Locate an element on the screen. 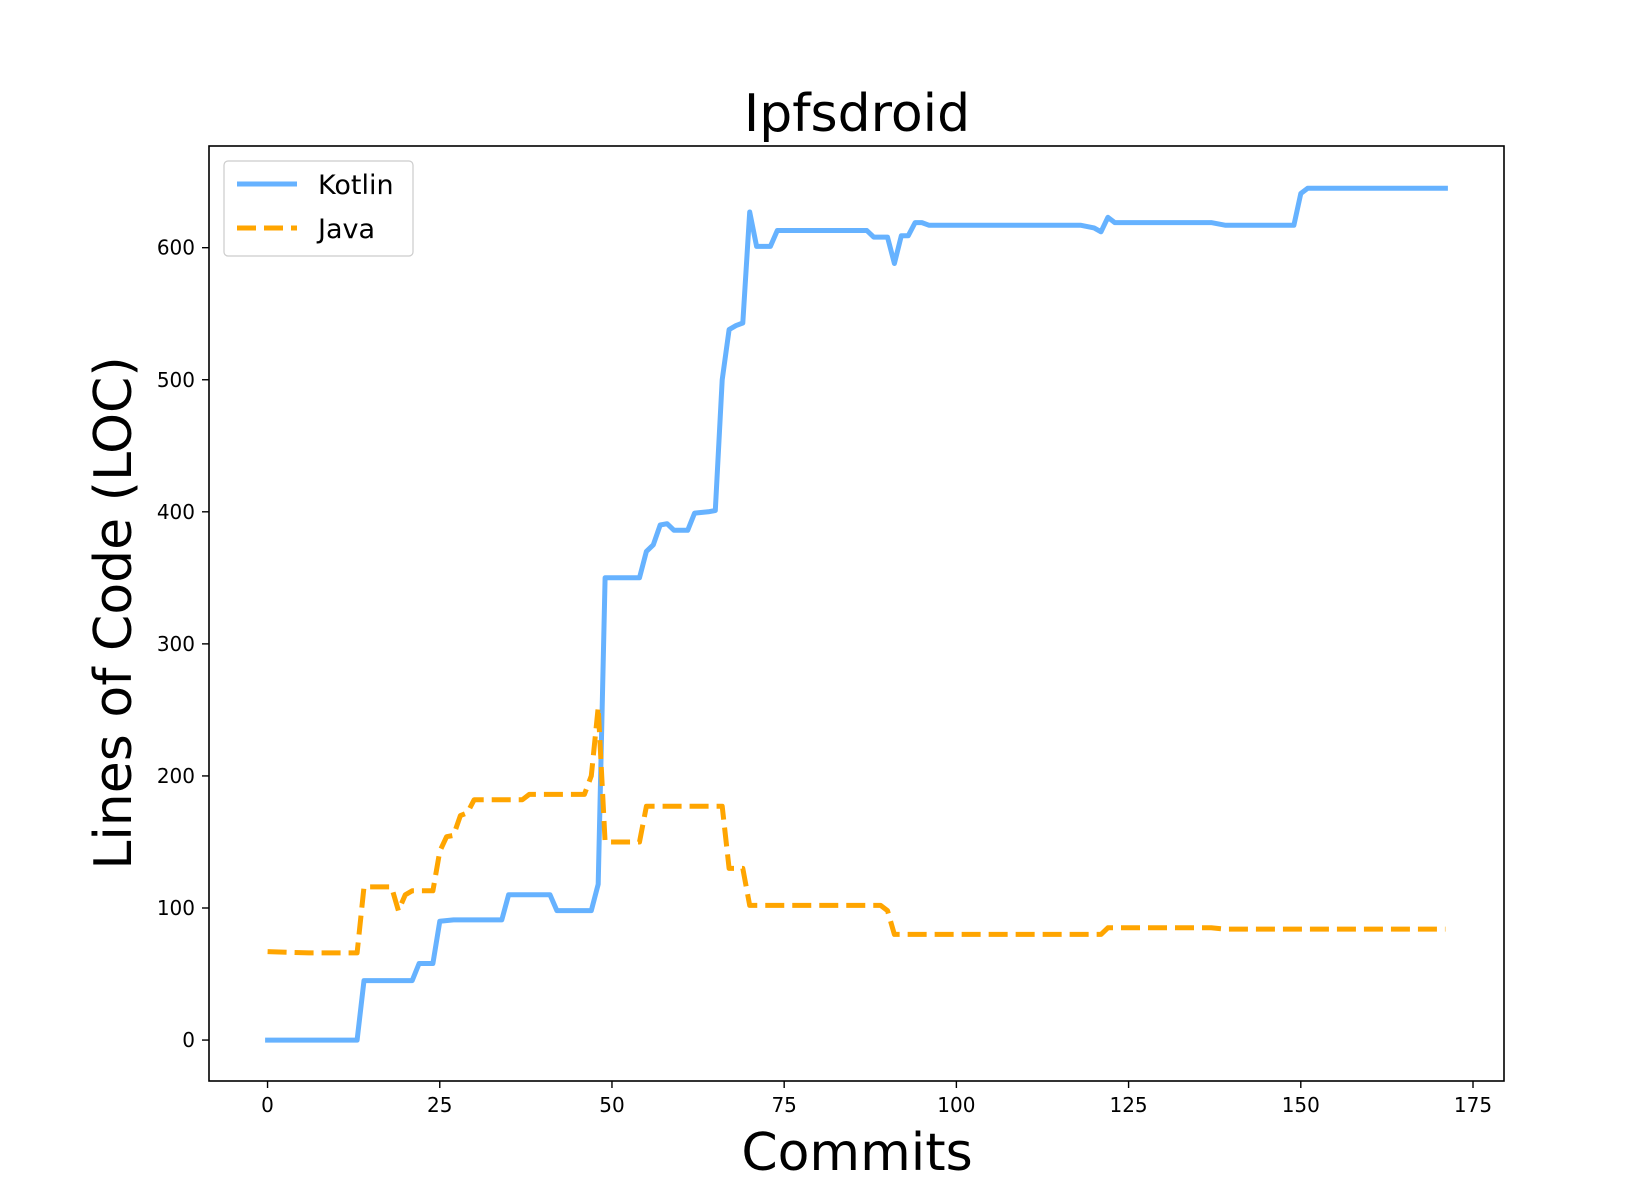 The width and height of the screenshot is (1650, 1200). x-axis: 0 25 50 75 100 125 150 175 is located at coordinates (876, 1099).